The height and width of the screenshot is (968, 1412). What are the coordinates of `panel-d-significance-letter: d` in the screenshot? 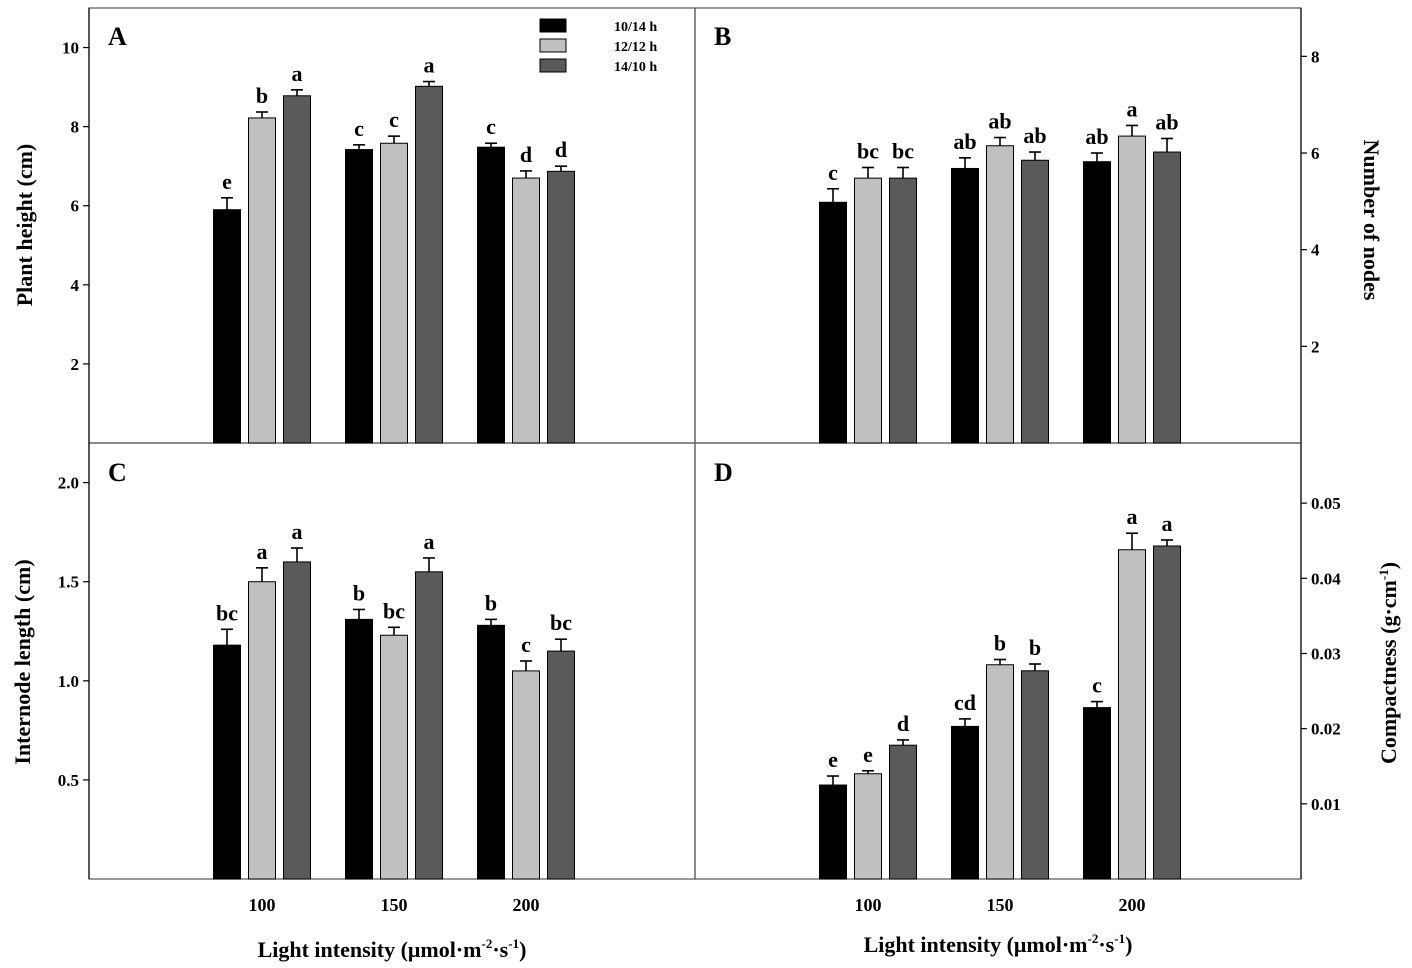 It's located at (903, 723).